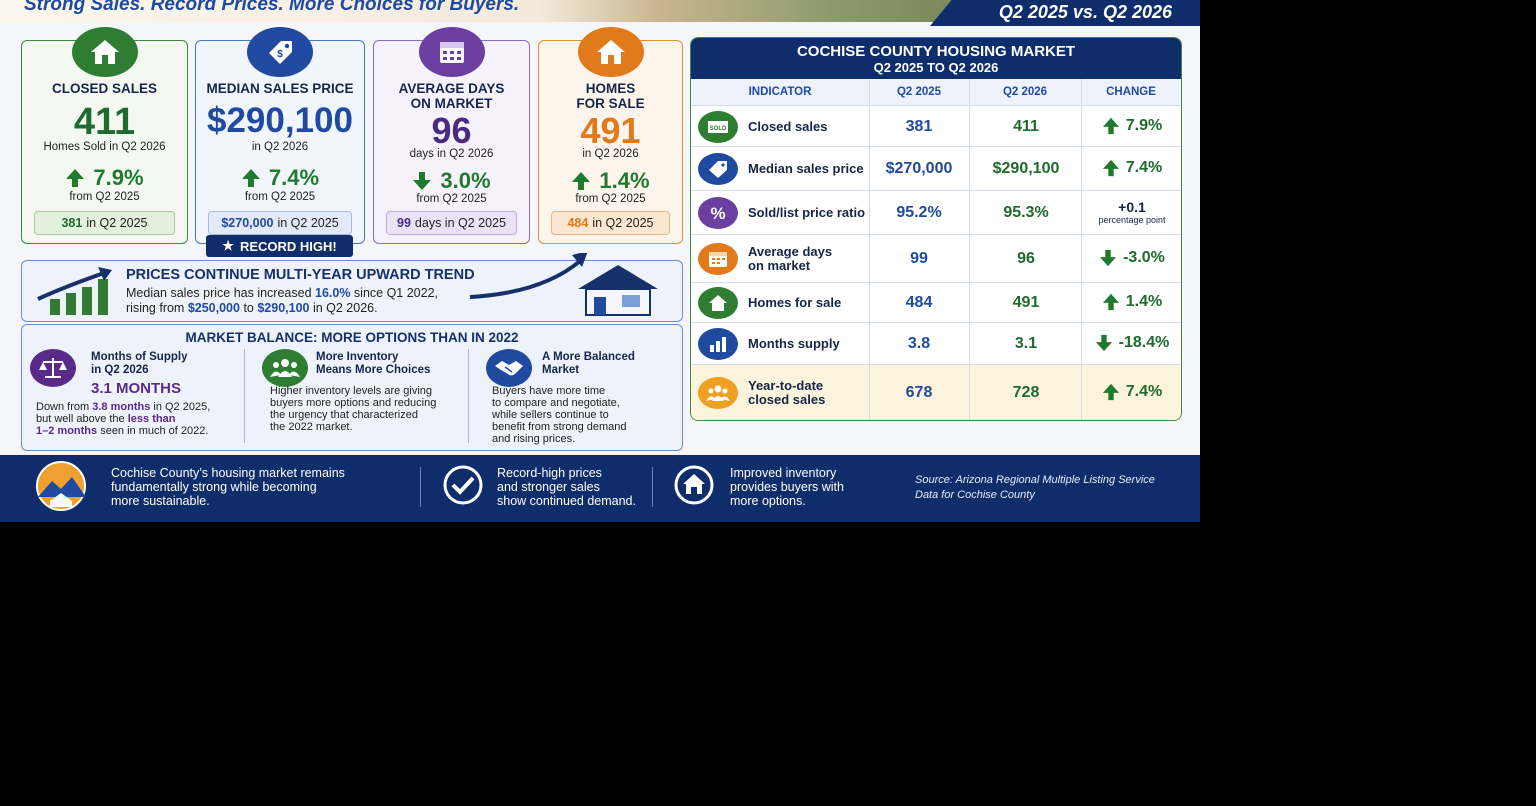 This screenshot has width=1536, height=806. Describe the element at coordinates (556, 403) in the screenshot. I see `balanced-b2: to compare and negotiate,` at that location.